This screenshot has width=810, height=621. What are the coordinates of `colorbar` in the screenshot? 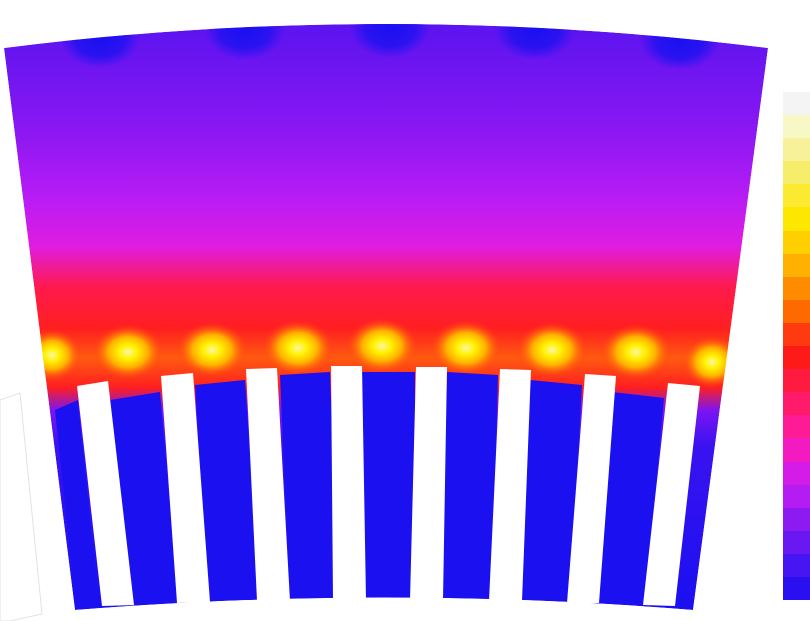 It's located at (796, 346).